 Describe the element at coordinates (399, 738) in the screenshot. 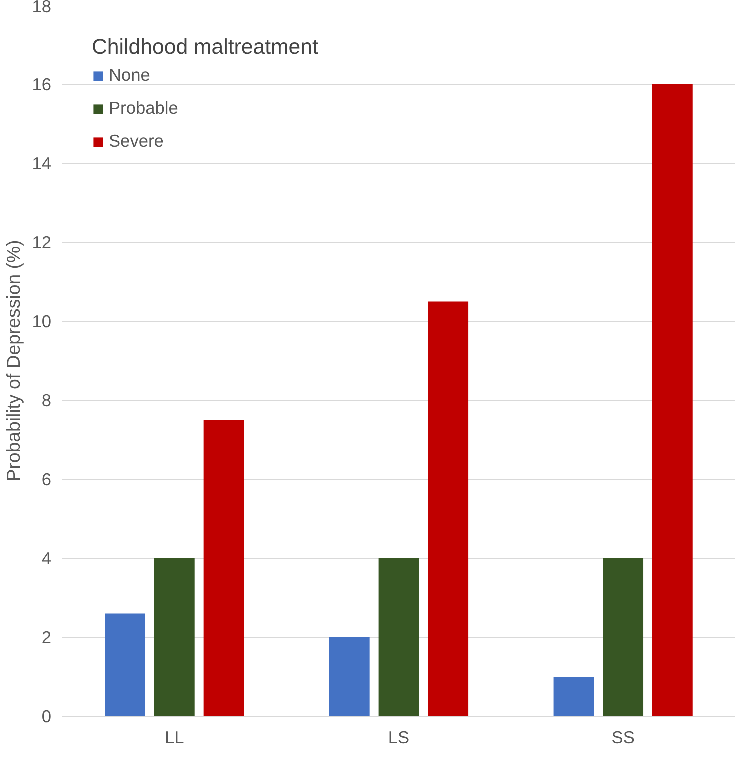

I see `x-tick-label: LS` at that location.